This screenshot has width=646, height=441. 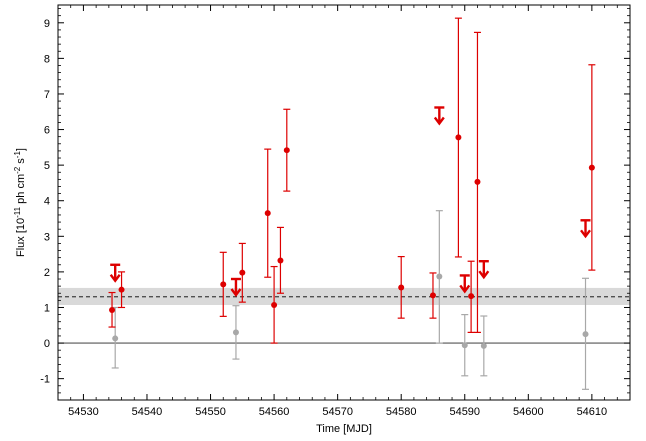 I want to click on y-axis-title-exponent: -1, so click(x=17, y=155).